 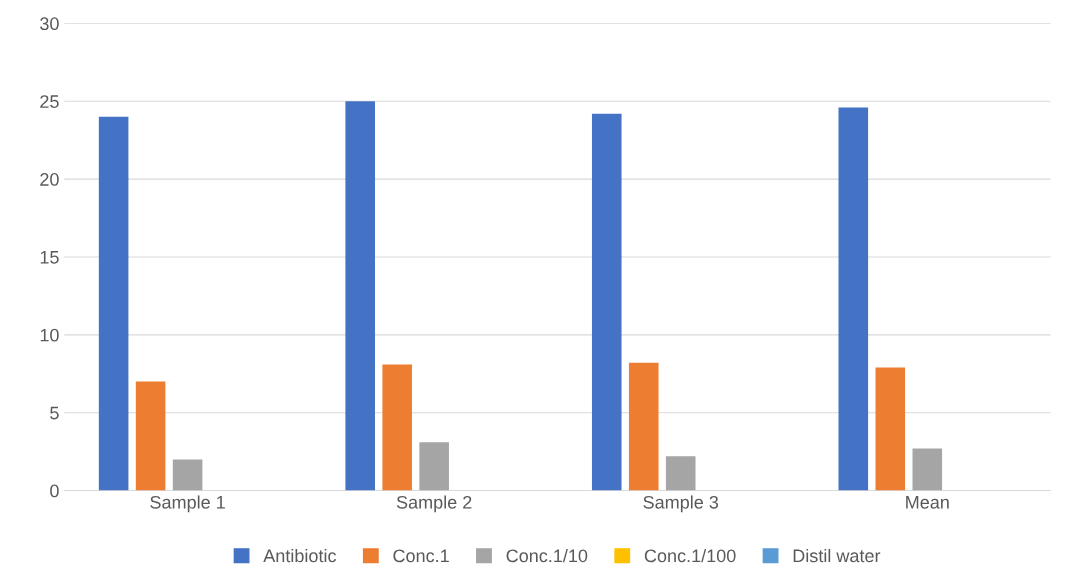 What do you see at coordinates (49, 179) in the screenshot?
I see `y-tick-label: 20` at bounding box center [49, 179].